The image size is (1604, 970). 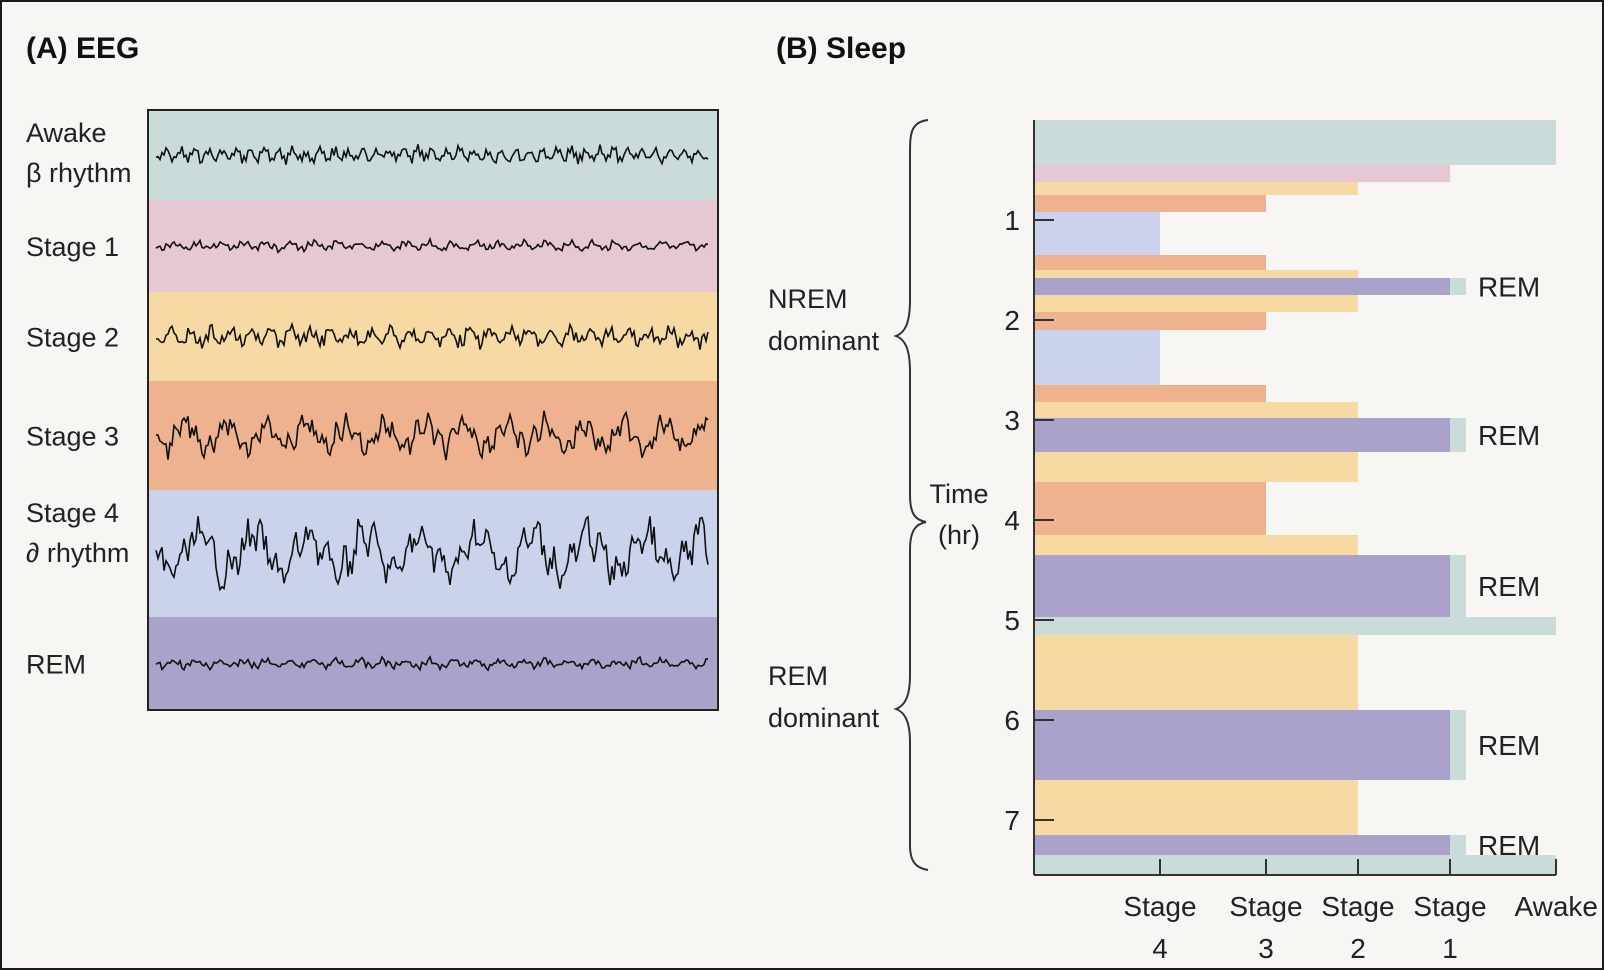 What do you see at coordinates (72, 513) in the screenshot?
I see `eeg-row-label-stage4: Stage 4` at bounding box center [72, 513].